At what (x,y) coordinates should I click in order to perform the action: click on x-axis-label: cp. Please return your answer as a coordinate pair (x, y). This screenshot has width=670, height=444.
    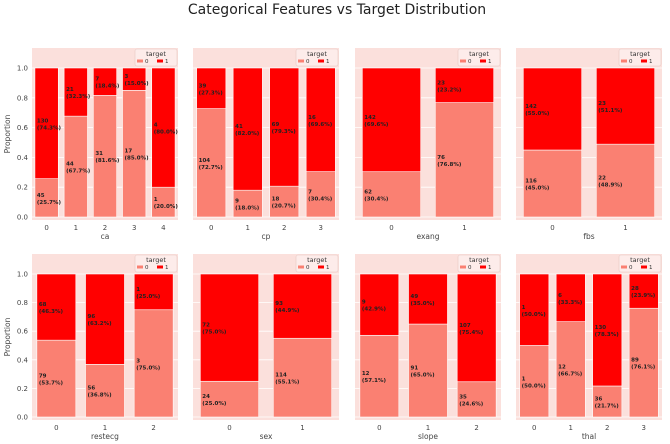
    Looking at the image, I should click on (266, 236).